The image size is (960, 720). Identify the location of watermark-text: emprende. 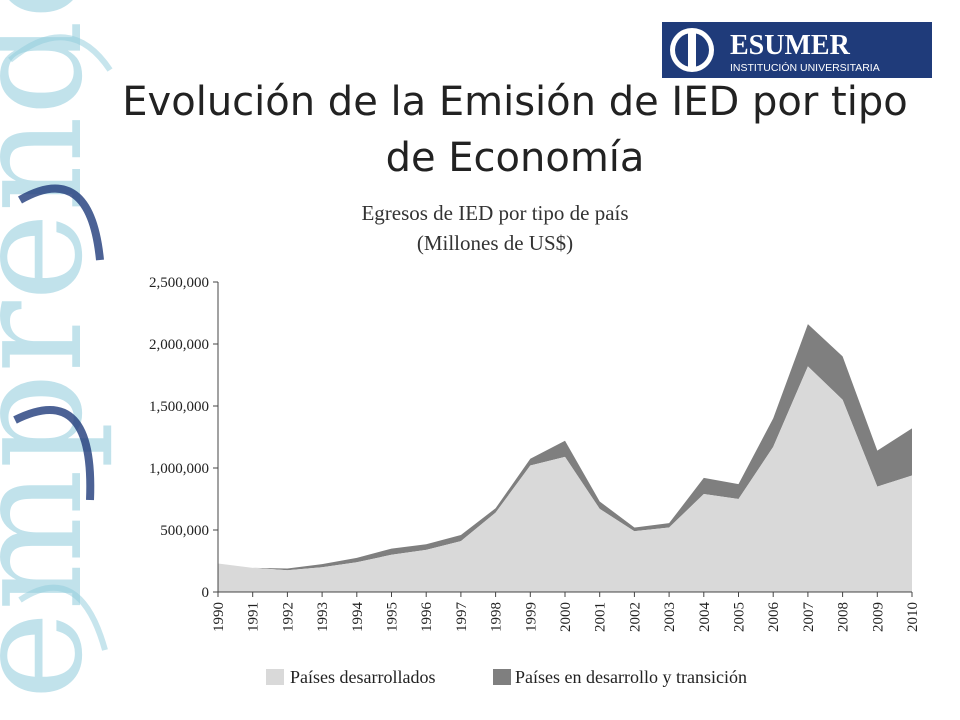
(58, 350).